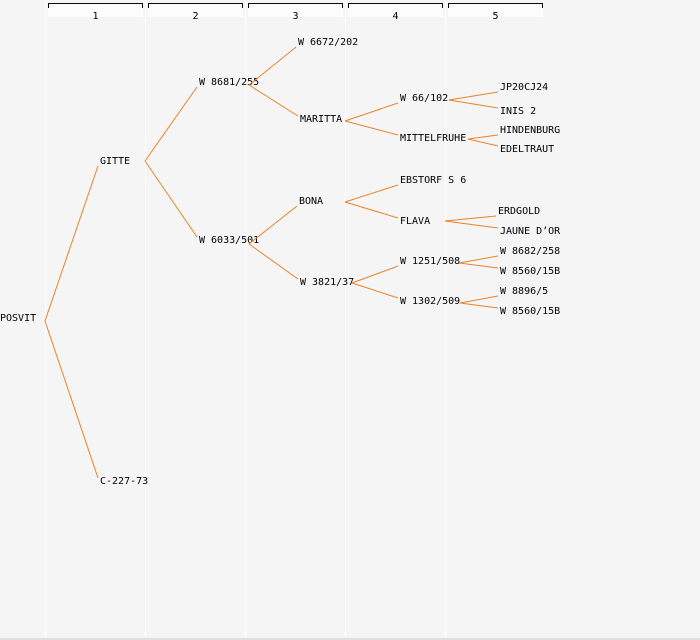 The image size is (700, 640). I want to click on generation-number: 1, so click(95, 16).